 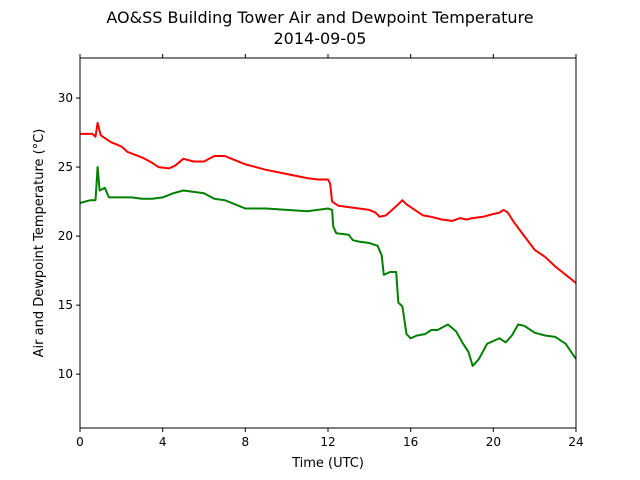 I want to click on x-axis-label: Time (UTC), so click(x=327, y=463).